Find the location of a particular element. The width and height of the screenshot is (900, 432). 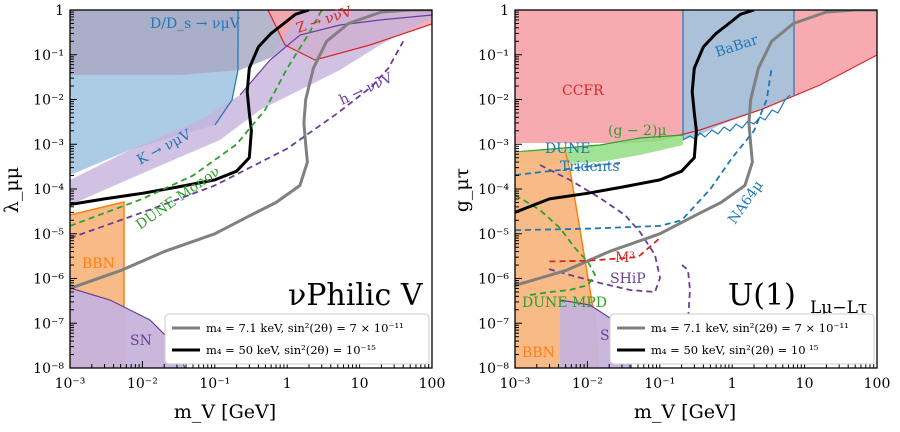

label-ccfr: CCFR is located at coordinates (583, 91).